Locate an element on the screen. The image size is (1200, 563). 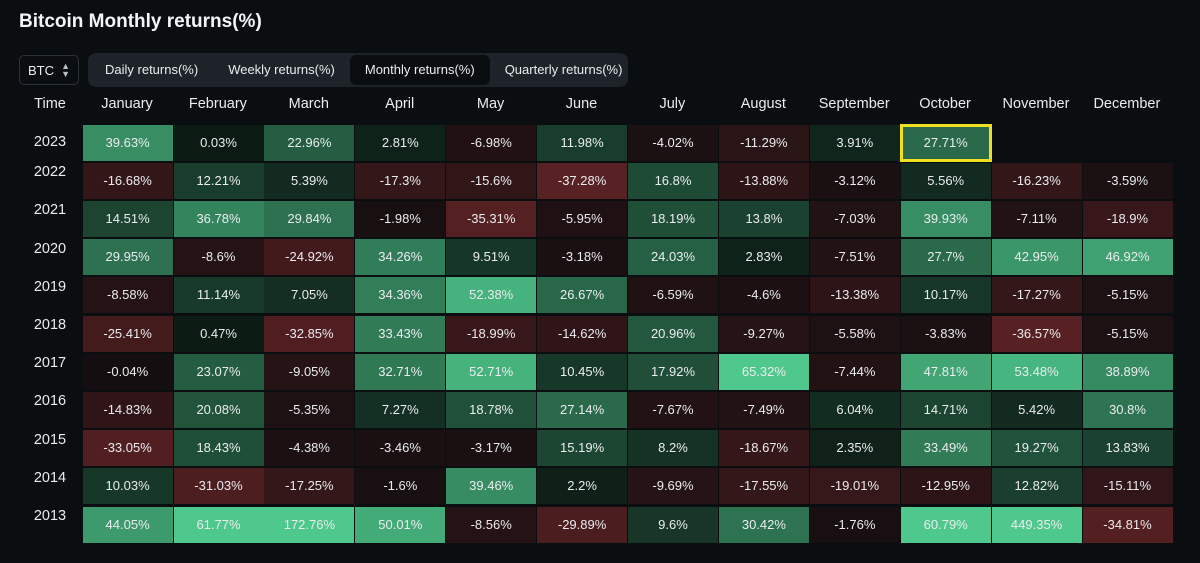
heatmap-cell-2015-may: -3.17% is located at coordinates (491, 448).